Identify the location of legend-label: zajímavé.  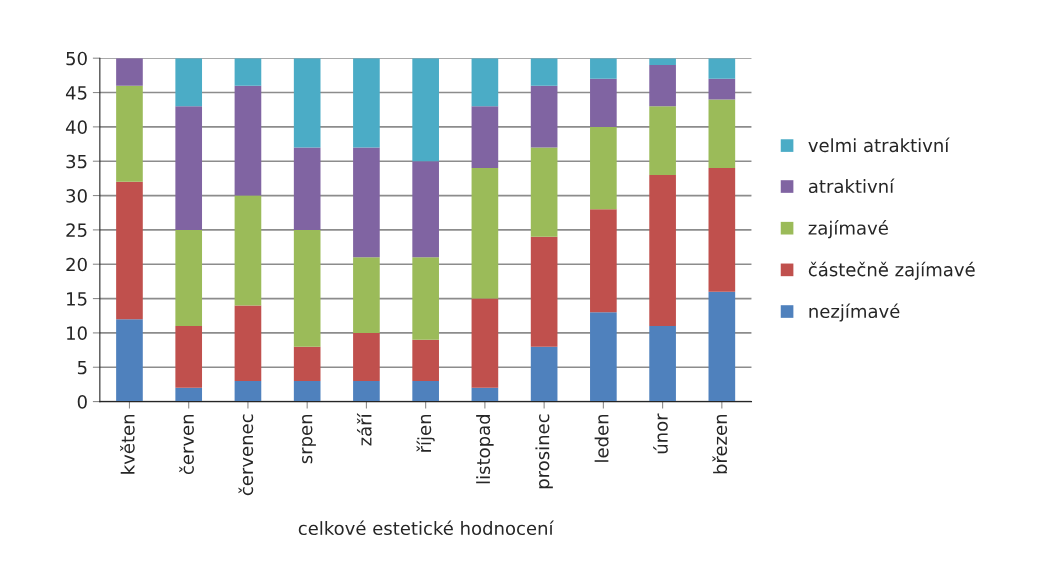
(848, 229).